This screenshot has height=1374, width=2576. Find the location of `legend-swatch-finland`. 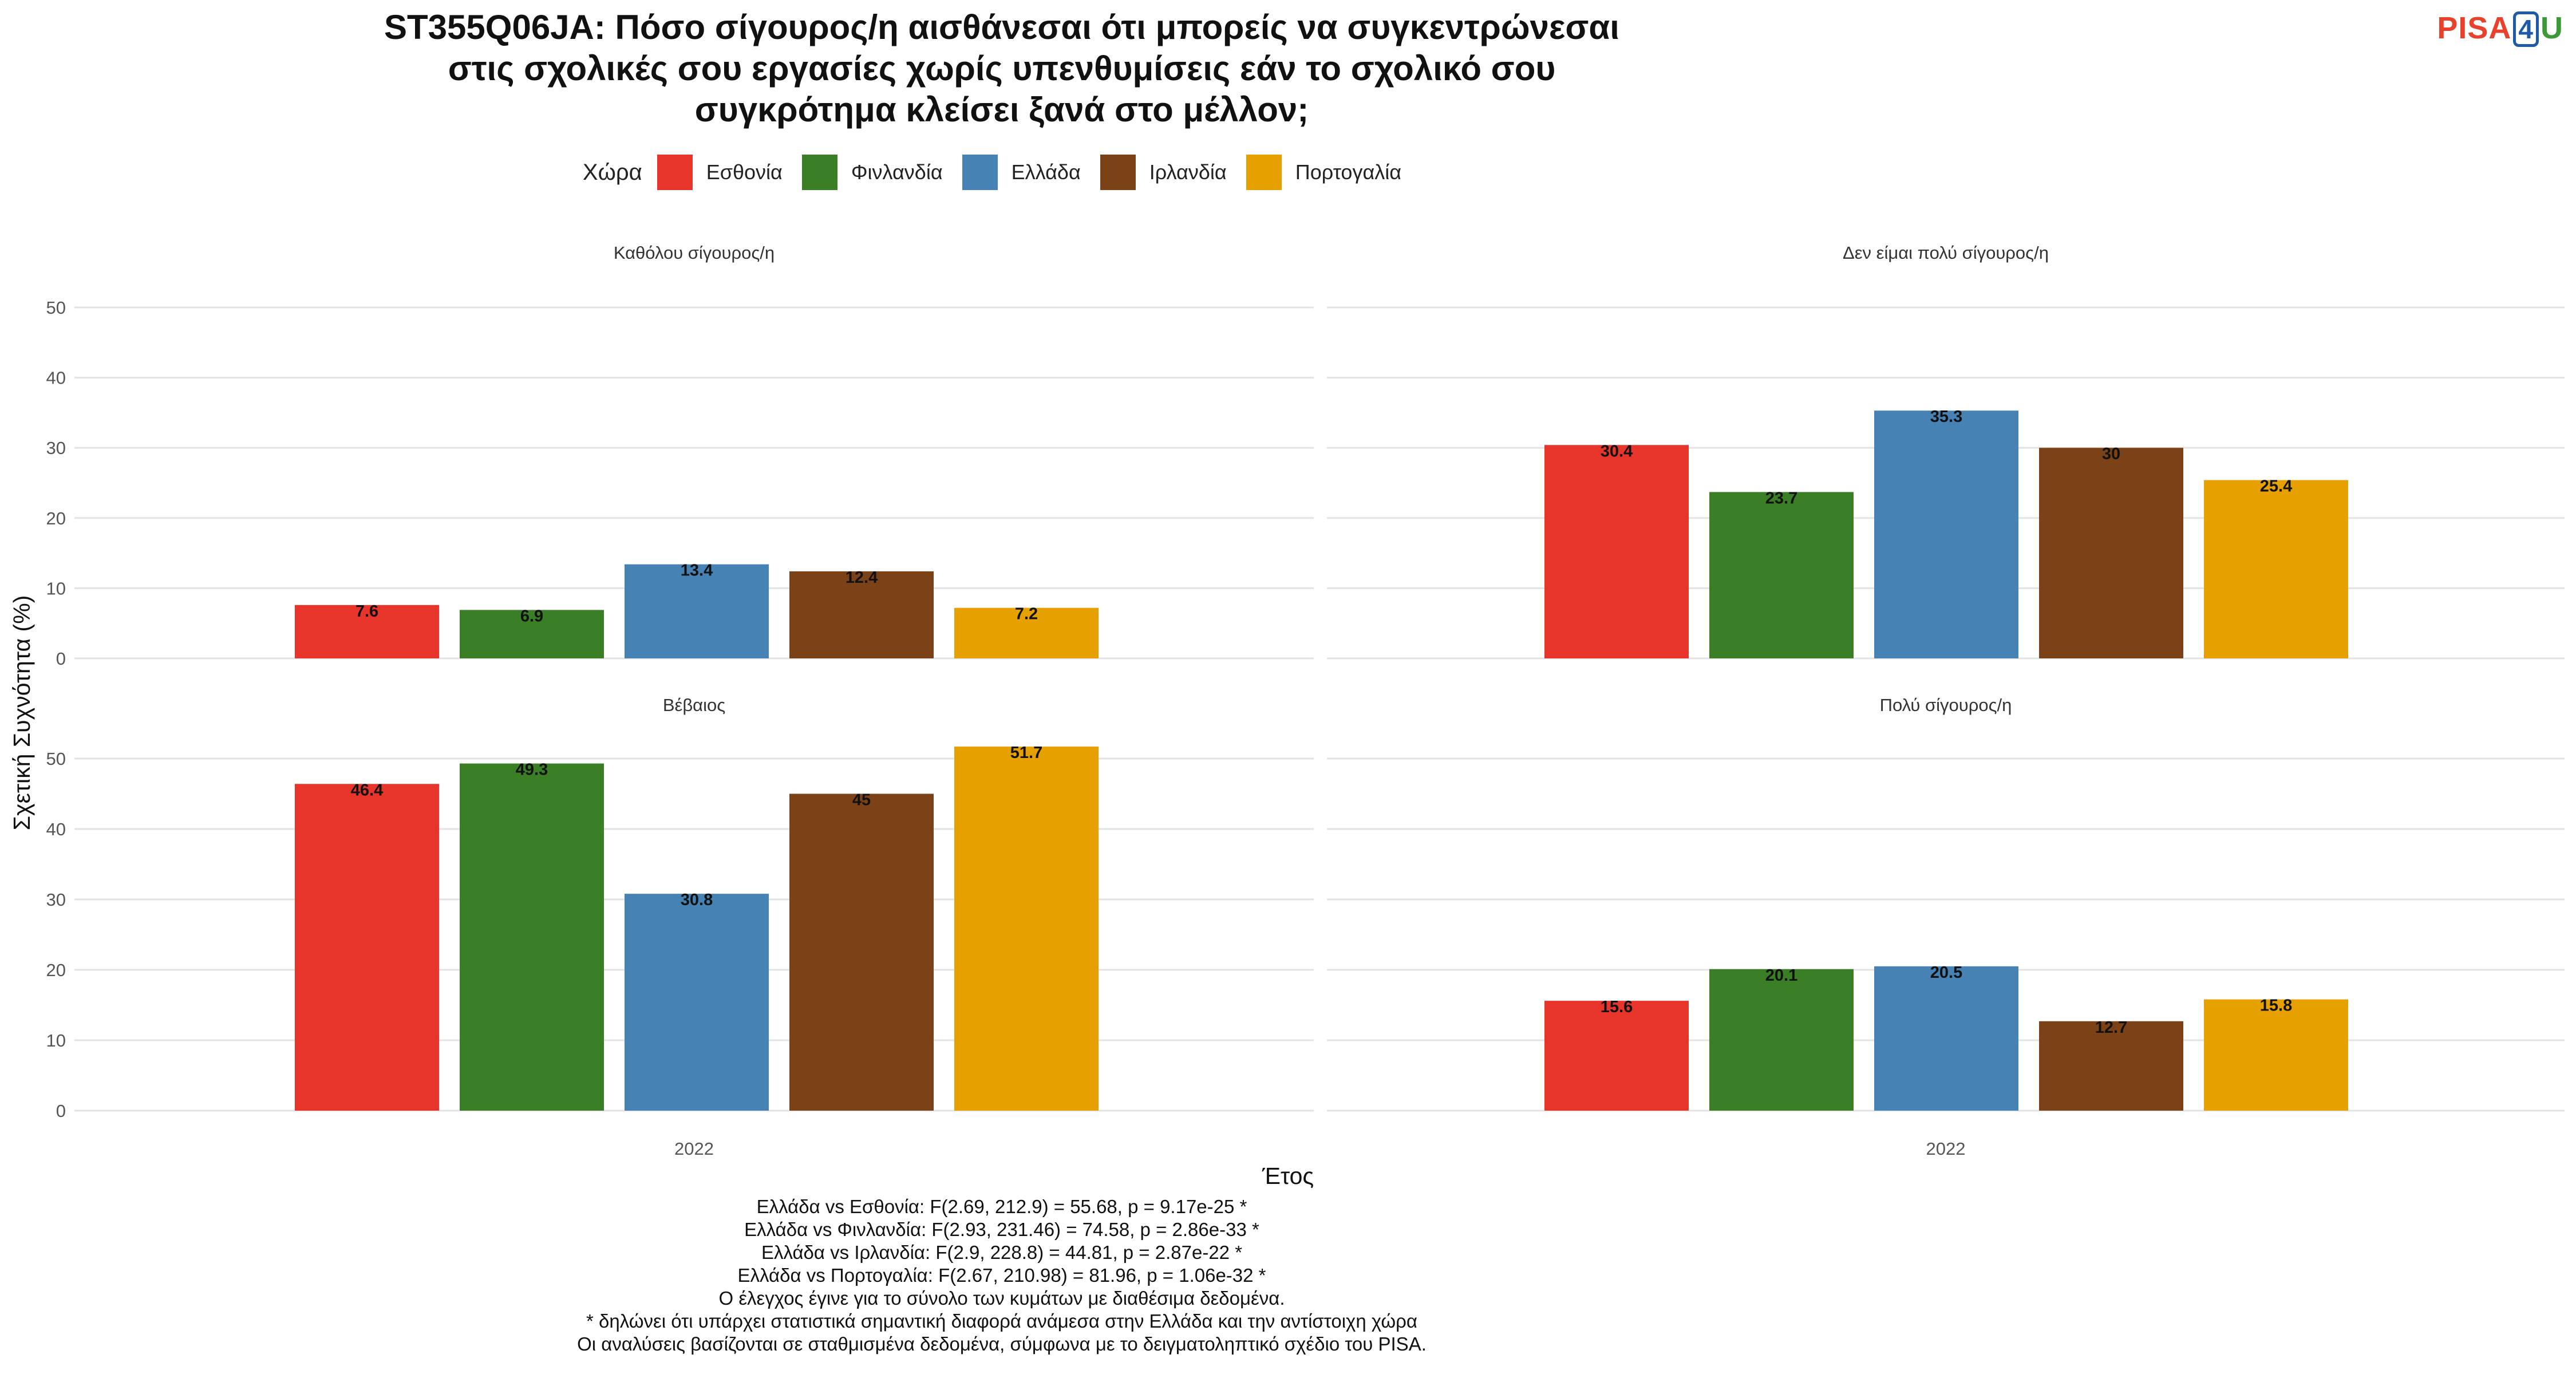

legend-swatch-finland is located at coordinates (819, 172).